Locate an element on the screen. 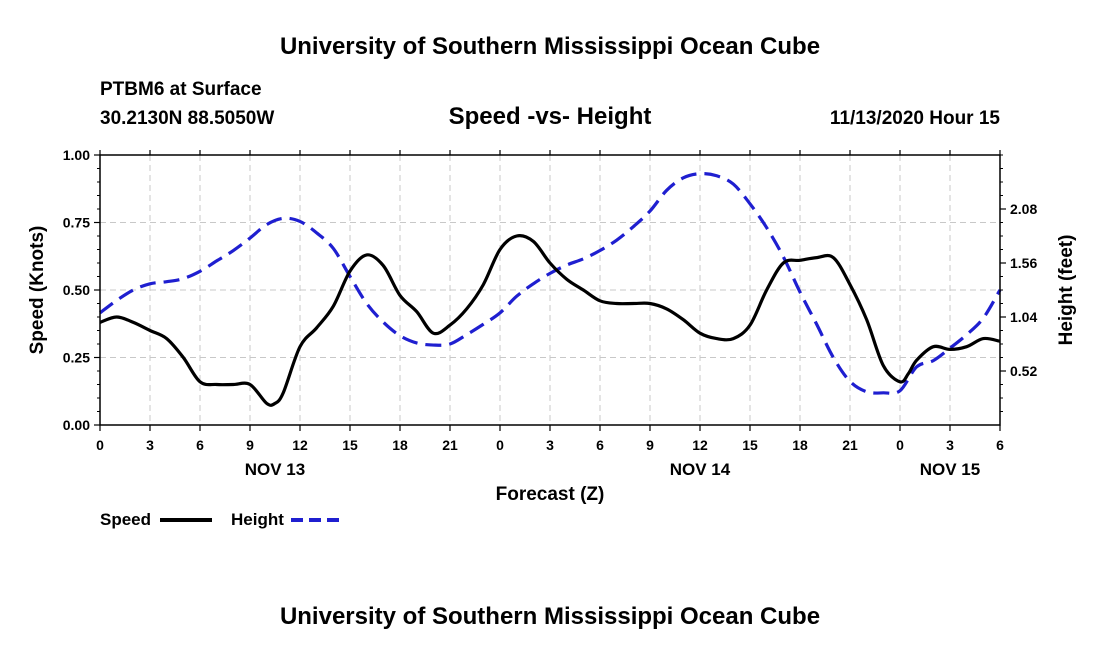 Image resolution: width=1100 pixels, height=650 pixels. station-coords: 30.2130N 88.5050W is located at coordinates (187, 118).